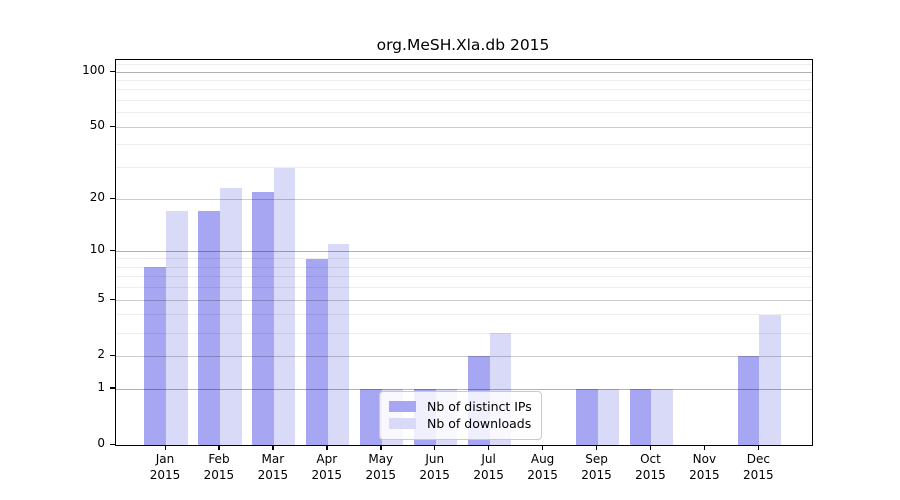 The height and width of the screenshot is (500, 900). Describe the element at coordinates (230, 316) in the screenshot. I see `bar-downloads-feb` at that location.